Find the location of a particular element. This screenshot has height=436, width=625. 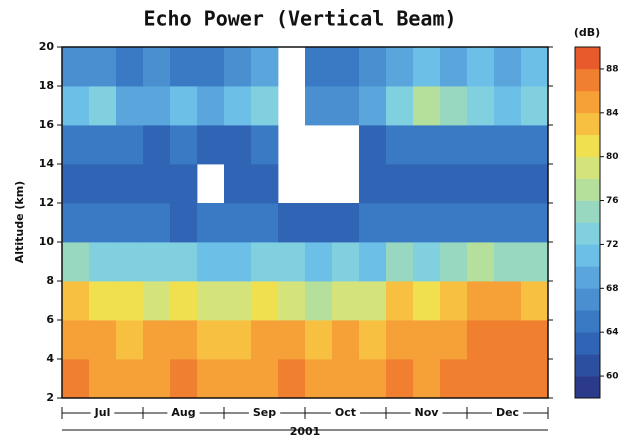

month-label: Dec is located at coordinates (507, 412).